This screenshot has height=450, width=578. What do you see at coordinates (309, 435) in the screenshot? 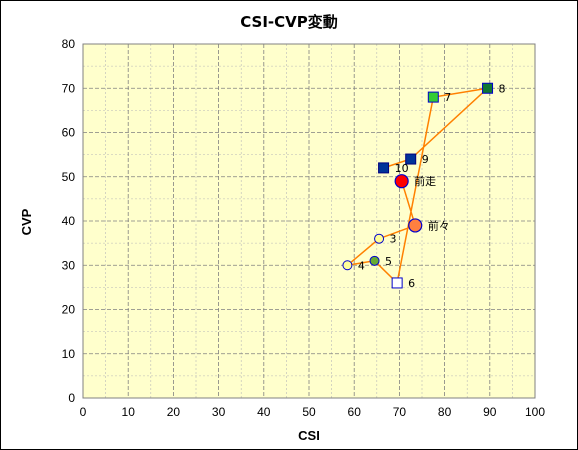
I see `x-axis-title: CSI` at bounding box center [309, 435].